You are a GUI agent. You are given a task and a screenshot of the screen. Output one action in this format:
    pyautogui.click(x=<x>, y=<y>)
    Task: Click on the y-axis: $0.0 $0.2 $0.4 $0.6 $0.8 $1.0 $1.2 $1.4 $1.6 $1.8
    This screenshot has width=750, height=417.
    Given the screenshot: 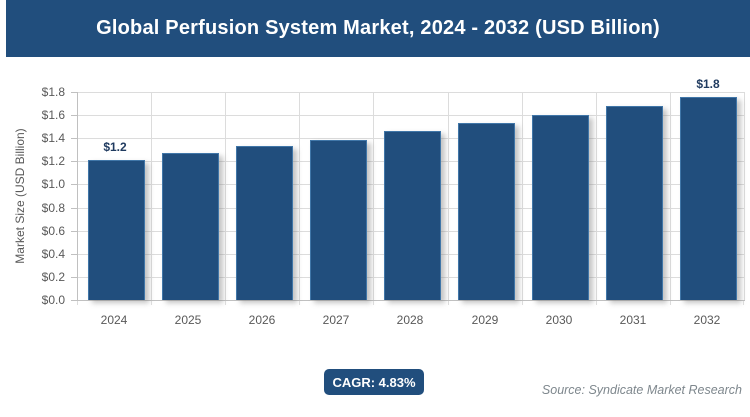 What is the action you would take?
    pyautogui.click(x=38, y=196)
    